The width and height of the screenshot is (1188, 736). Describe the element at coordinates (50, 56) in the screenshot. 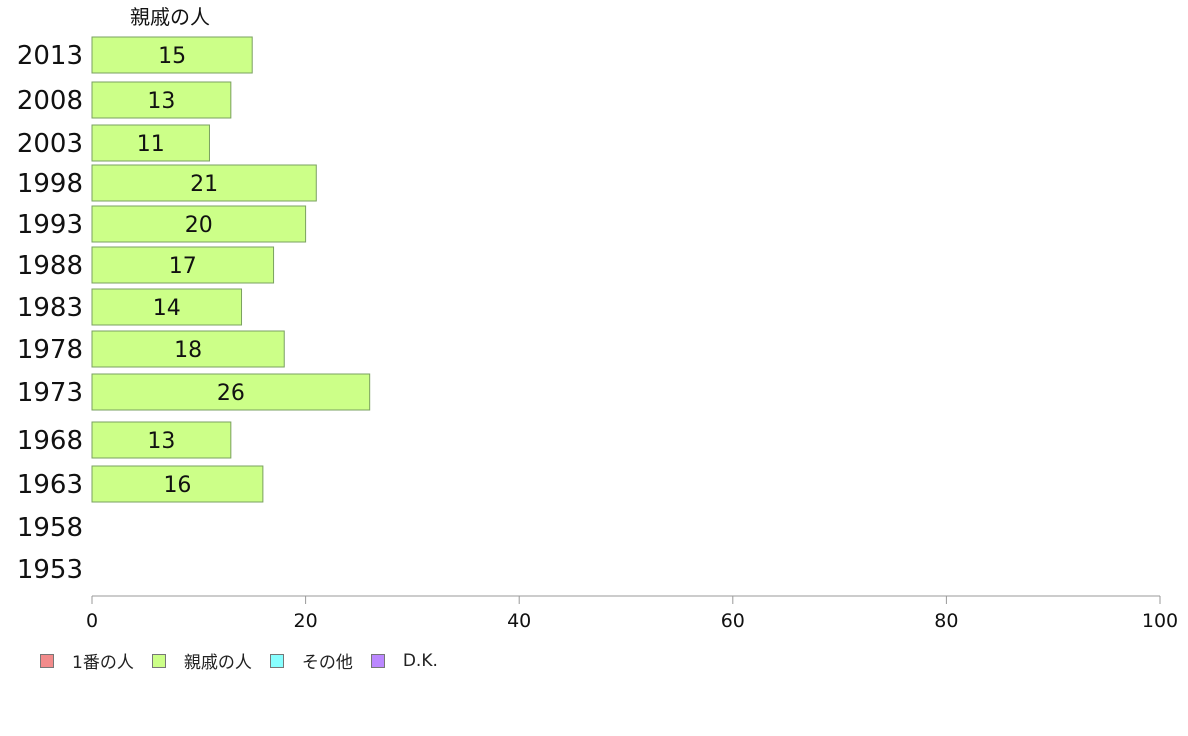

I see `category-label-2013: 2013` at that location.